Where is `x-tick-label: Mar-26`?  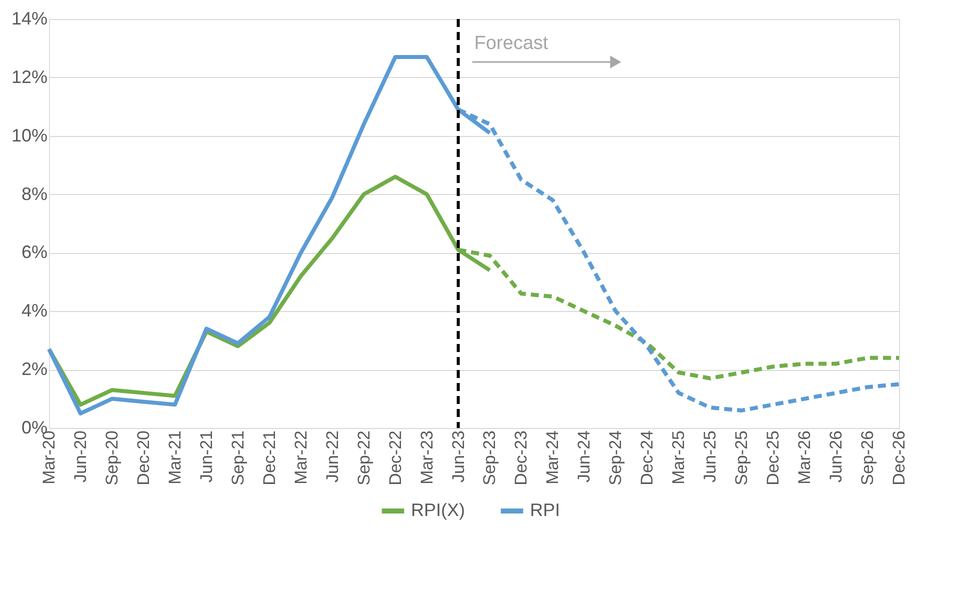 x-tick-label: Mar-26 is located at coordinates (804, 457).